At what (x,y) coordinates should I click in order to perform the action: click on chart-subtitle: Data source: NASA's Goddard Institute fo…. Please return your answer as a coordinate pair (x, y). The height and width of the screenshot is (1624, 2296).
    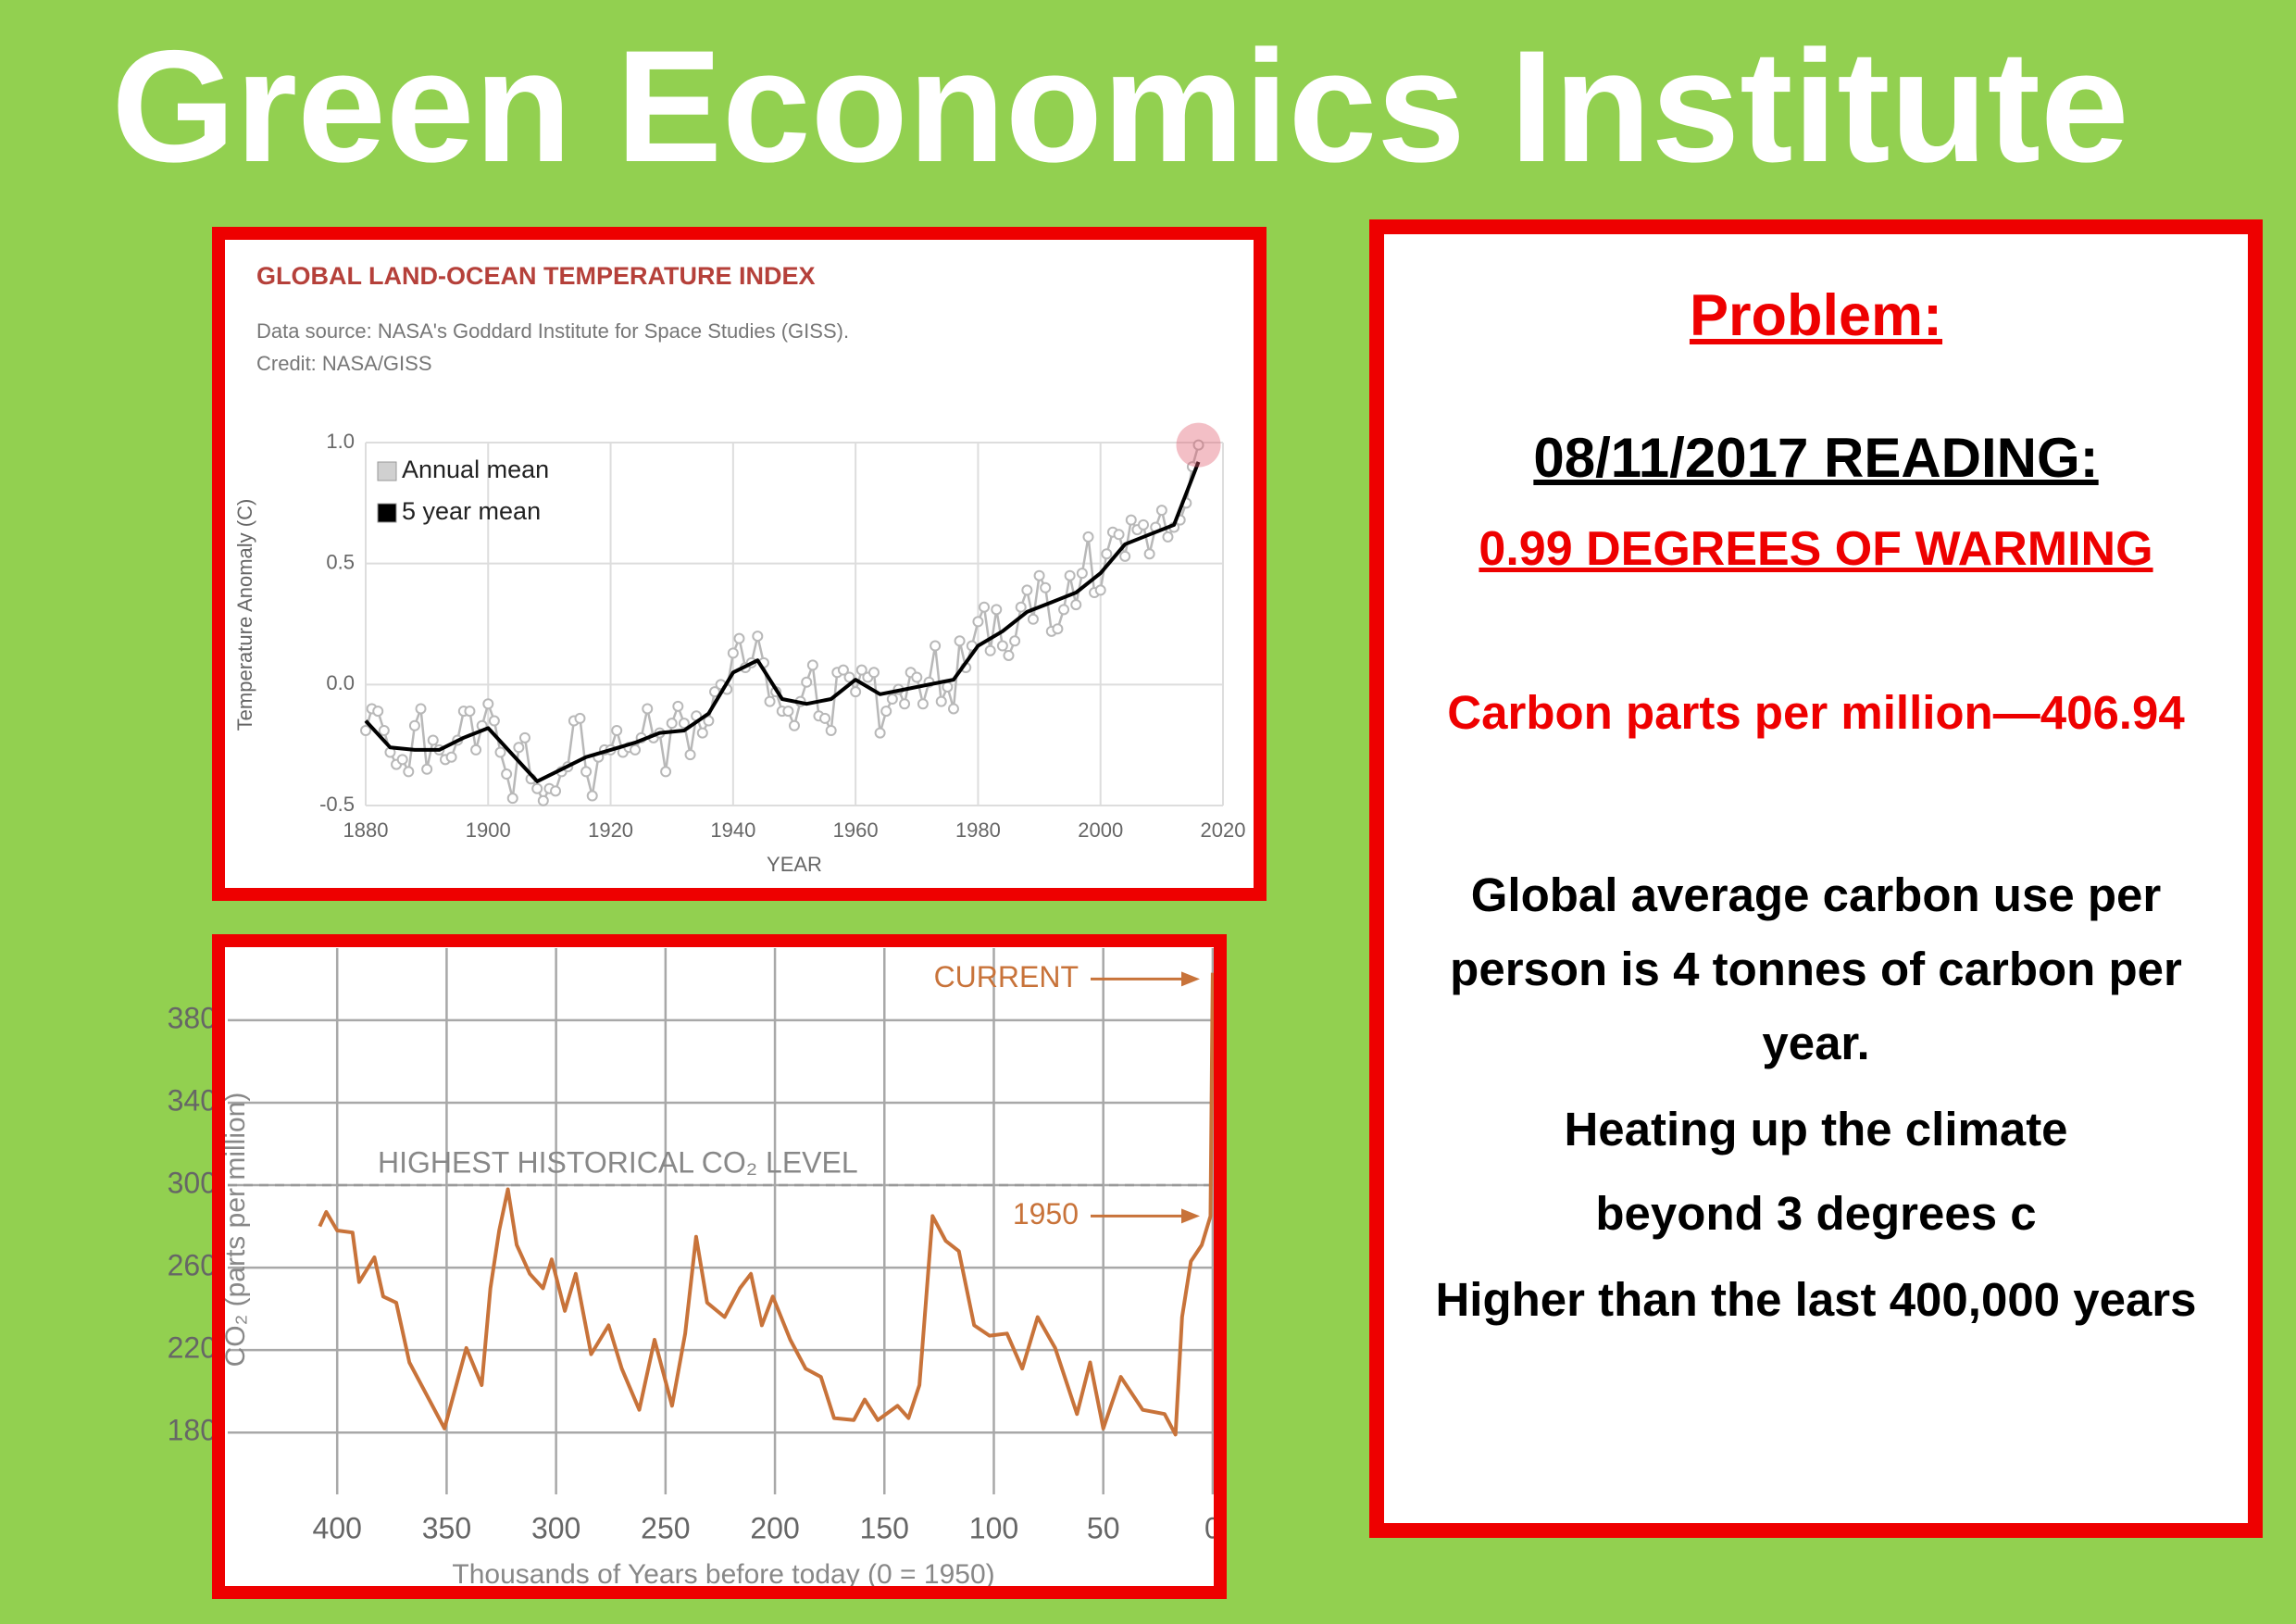
    Looking at the image, I should click on (552, 331).